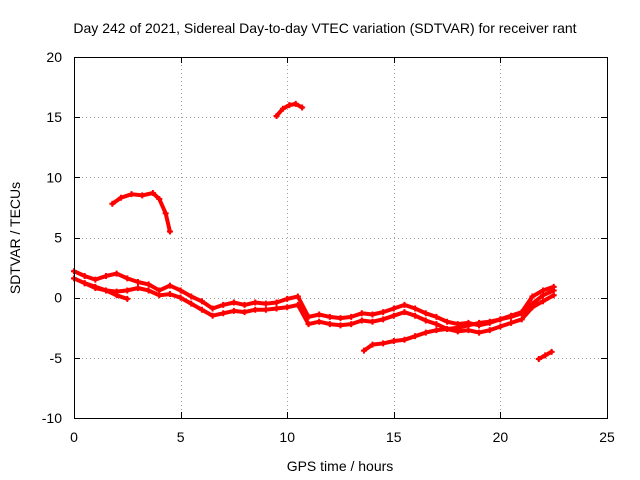  Describe the element at coordinates (54, 117) in the screenshot. I see `y-tick-label: 15` at that location.